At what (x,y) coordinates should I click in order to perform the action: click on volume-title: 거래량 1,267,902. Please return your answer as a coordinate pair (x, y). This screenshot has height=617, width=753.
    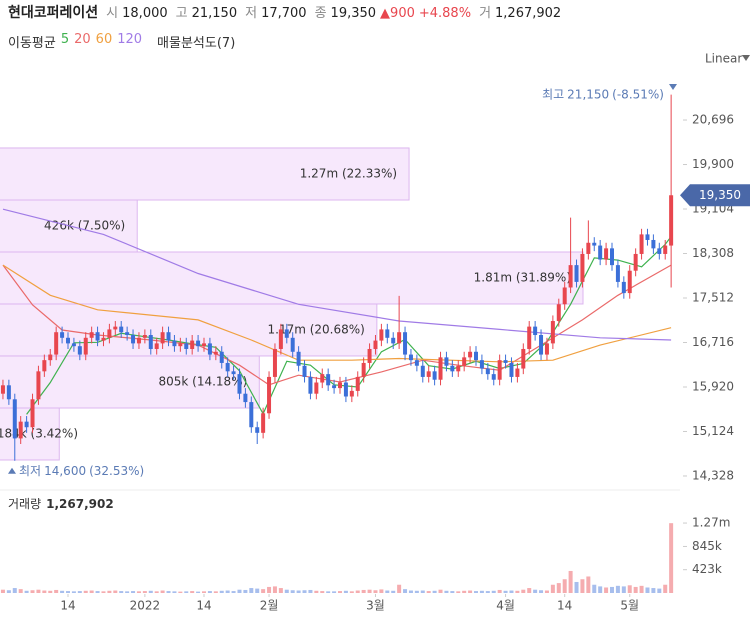
    Looking at the image, I should click on (61, 504).